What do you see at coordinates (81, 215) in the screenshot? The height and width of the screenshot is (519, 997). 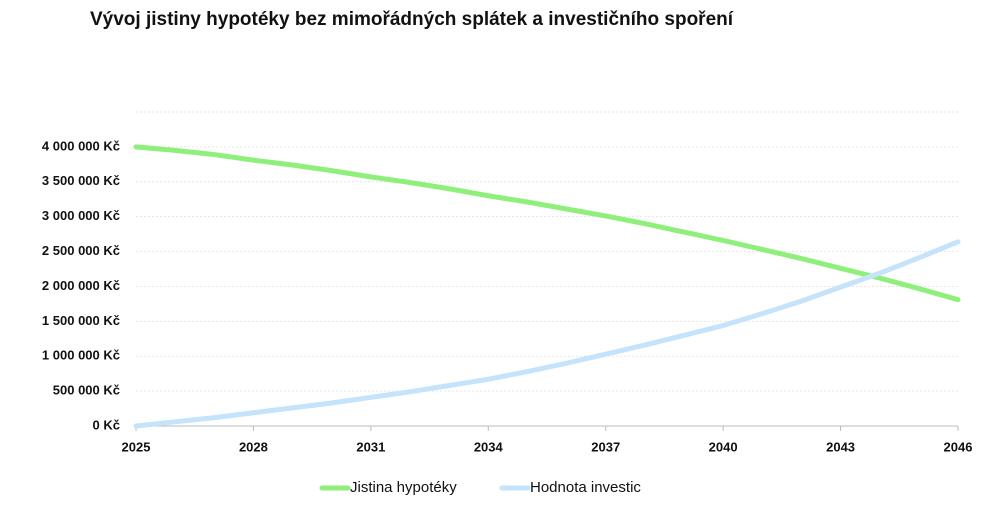 I see `y-tick-label: 3 000 000 Kč` at bounding box center [81, 215].